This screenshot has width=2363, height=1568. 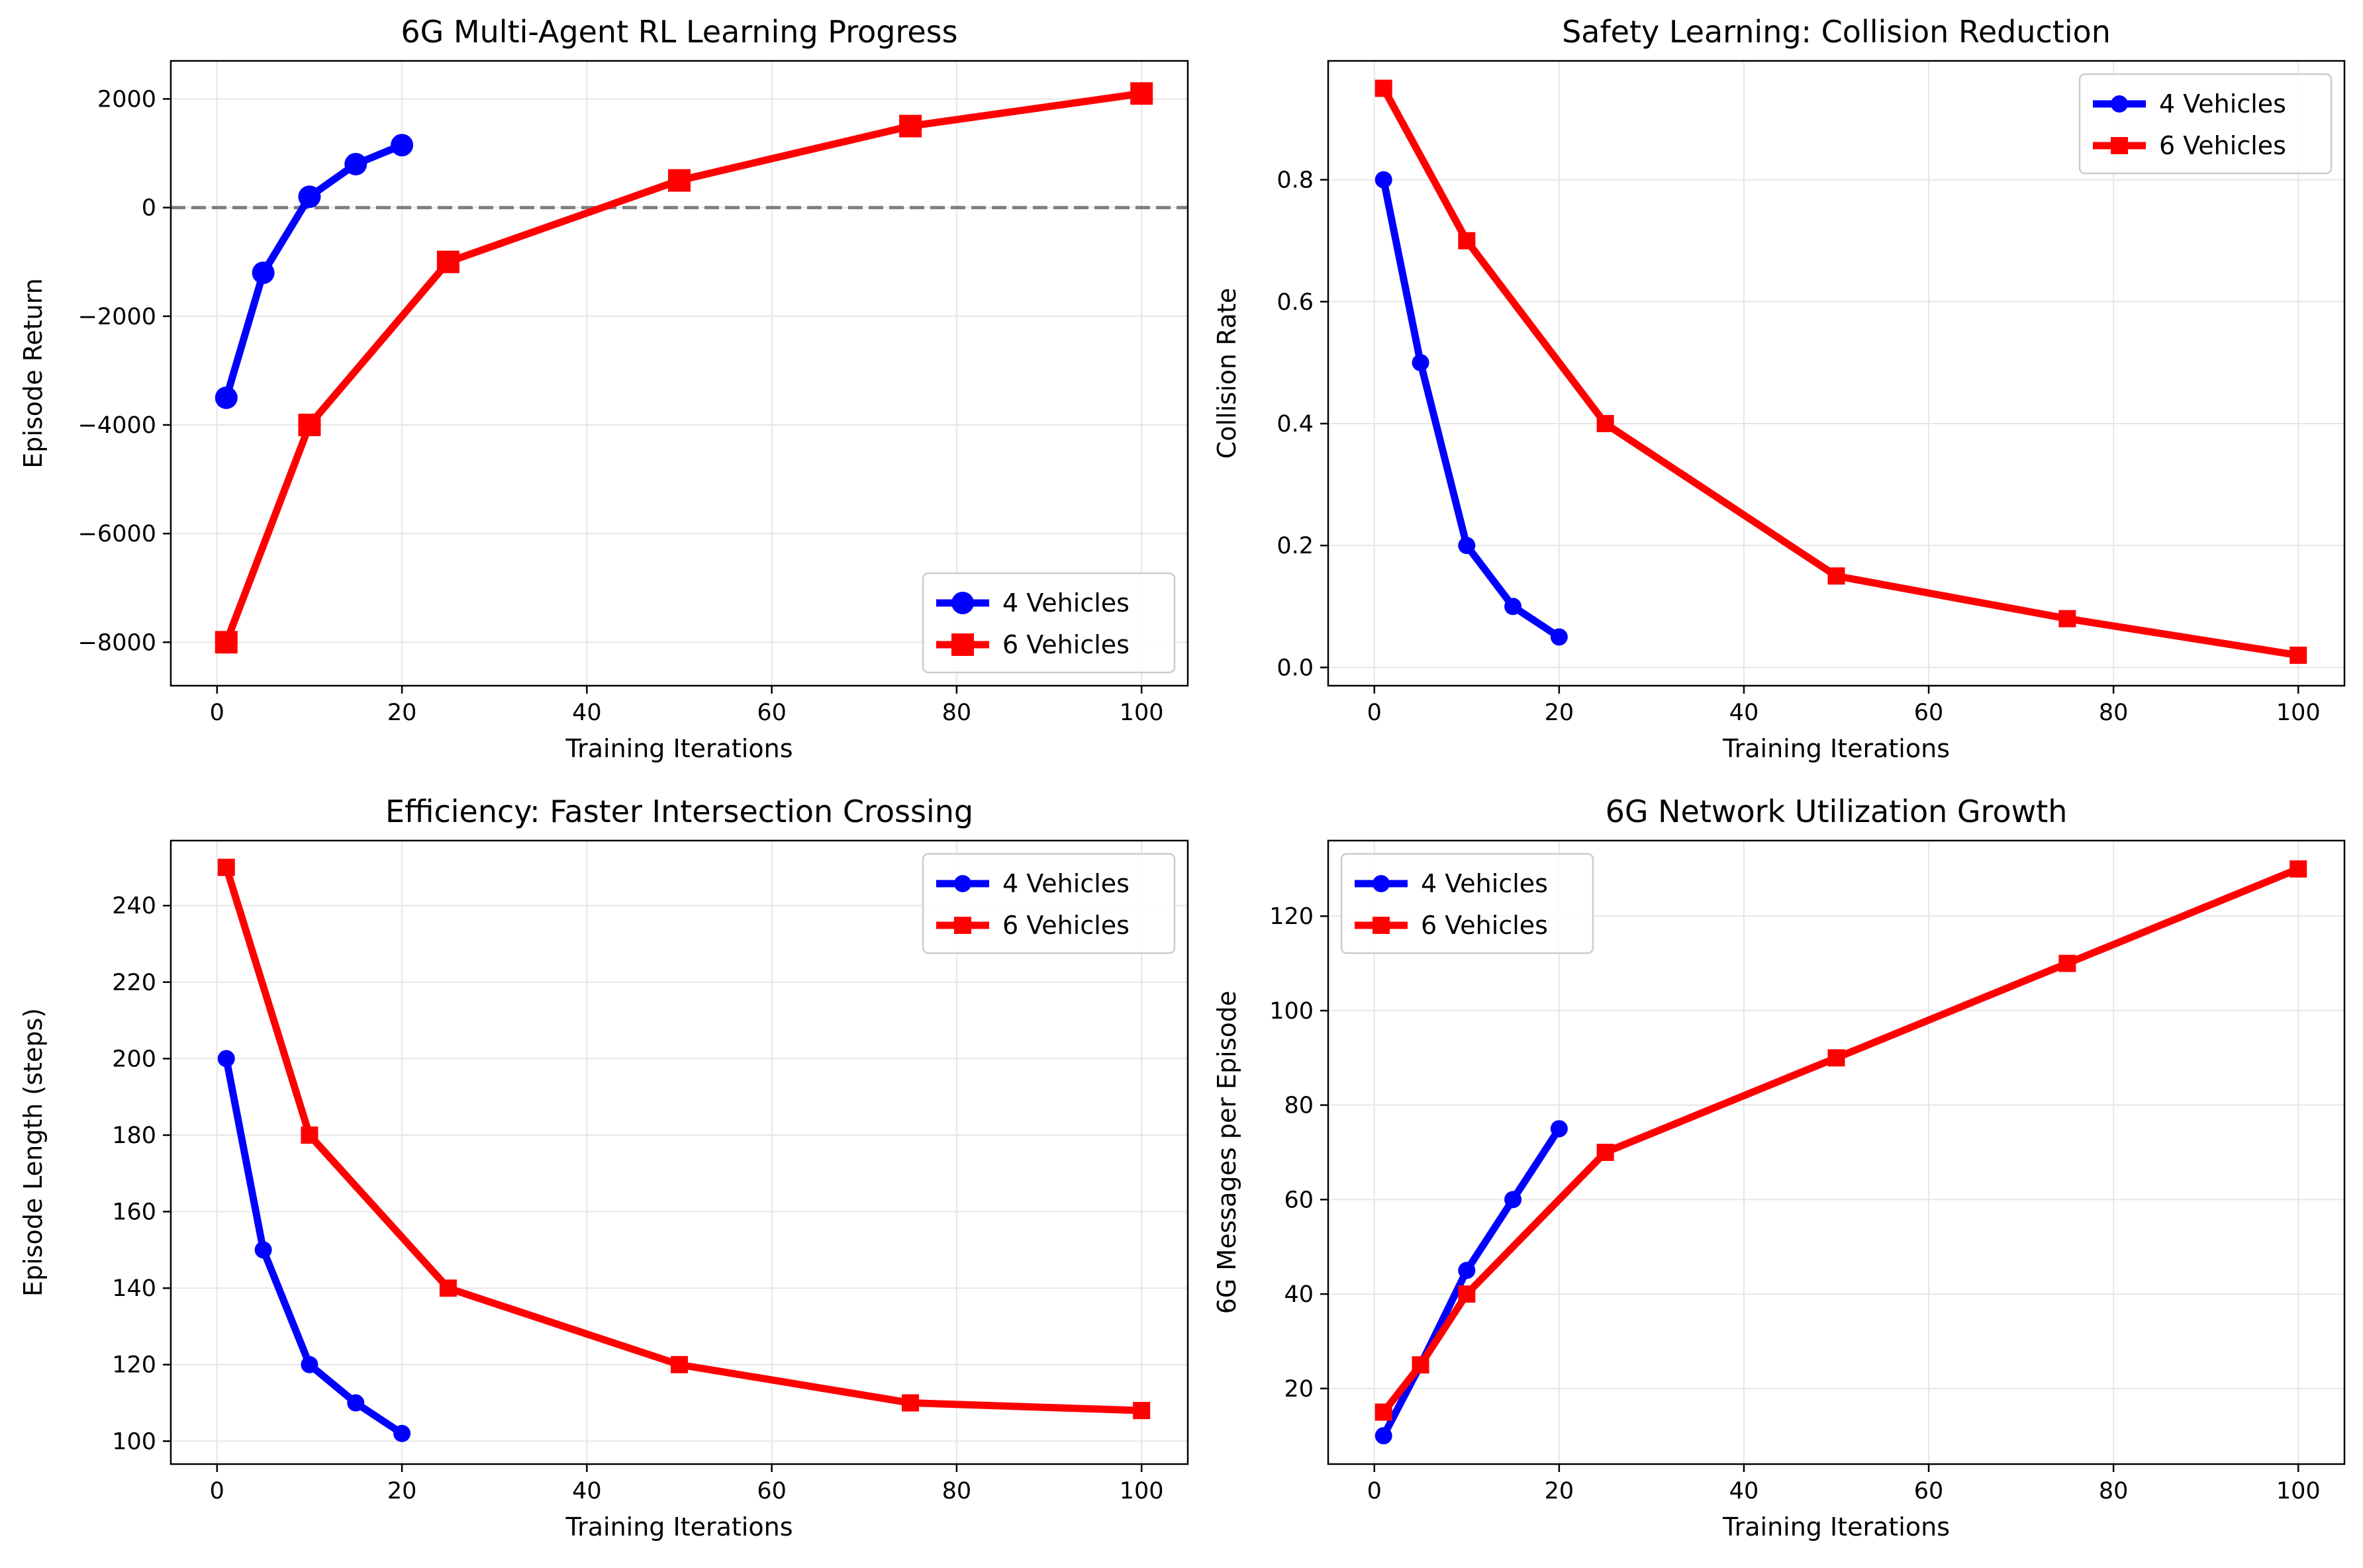 What do you see at coordinates (1839, 372) in the screenshot?
I see `series-line-6-vehicles` at bounding box center [1839, 372].